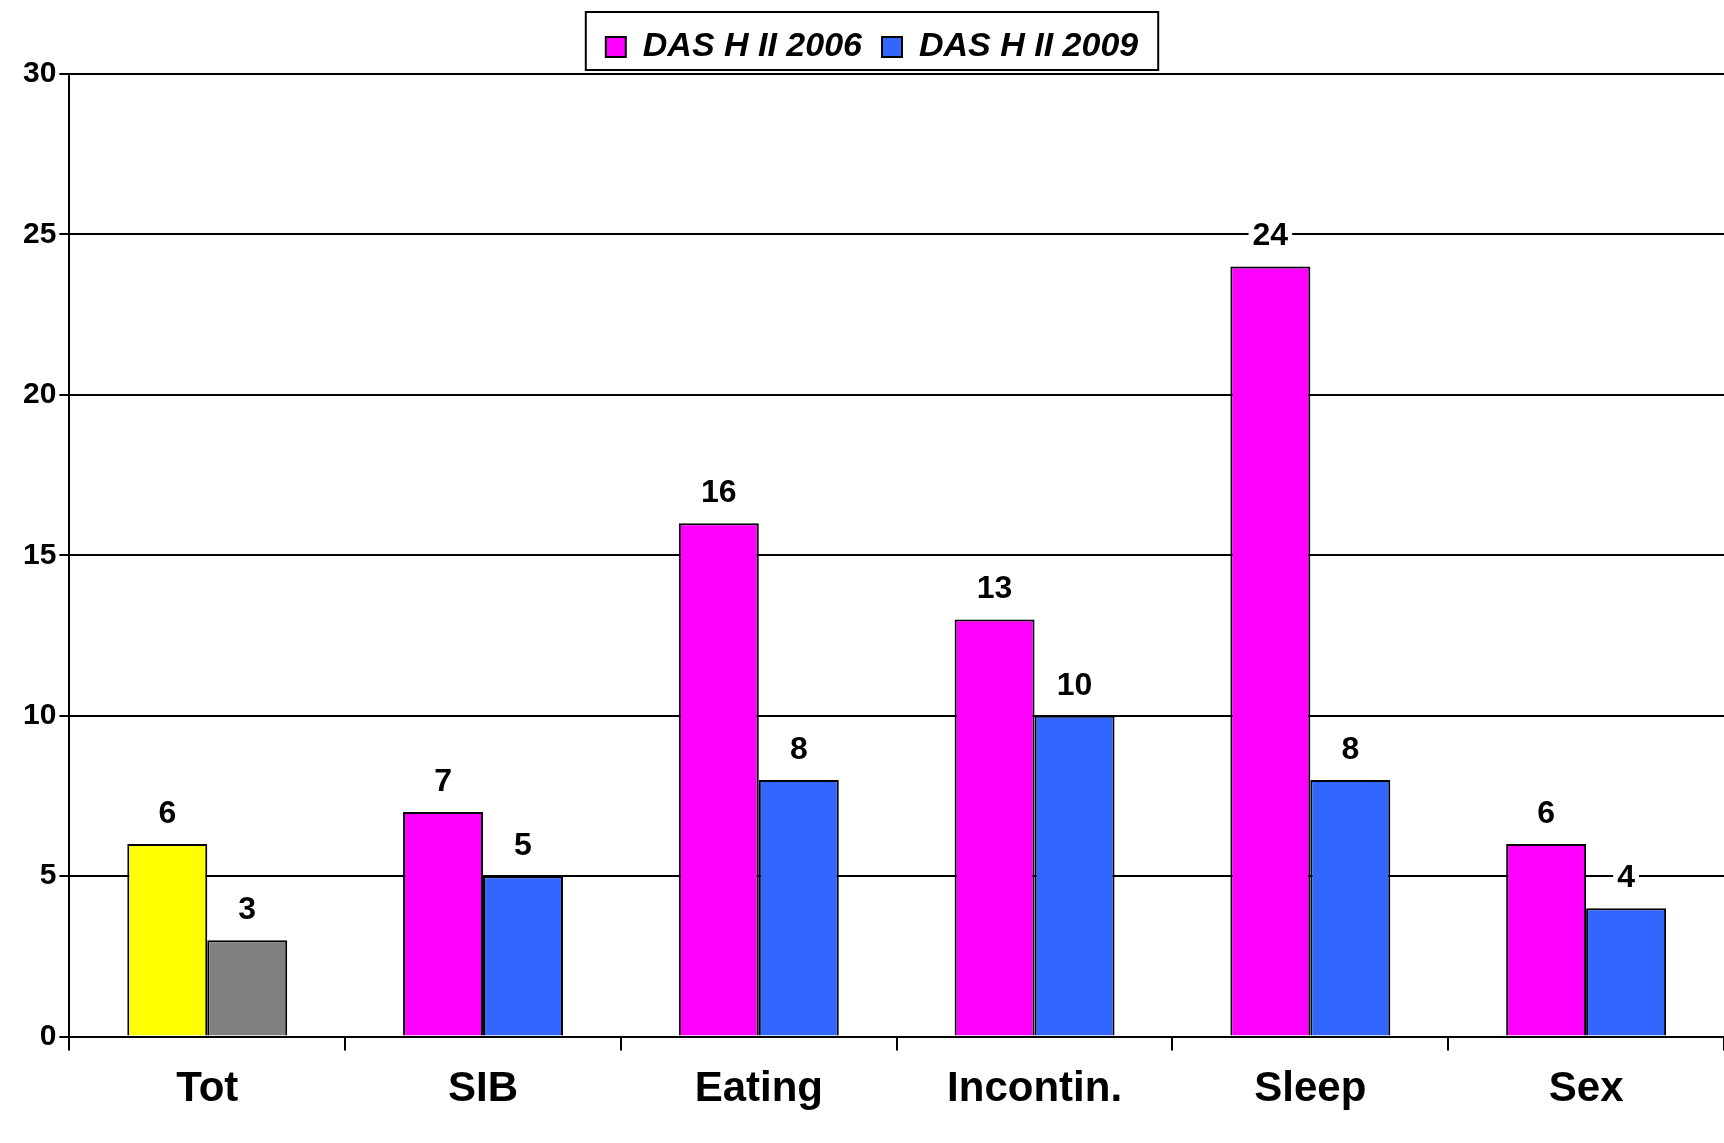  What do you see at coordinates (523, 843) in the screenshot?
I see `data-label: 5` at bounding box center [523, 843].